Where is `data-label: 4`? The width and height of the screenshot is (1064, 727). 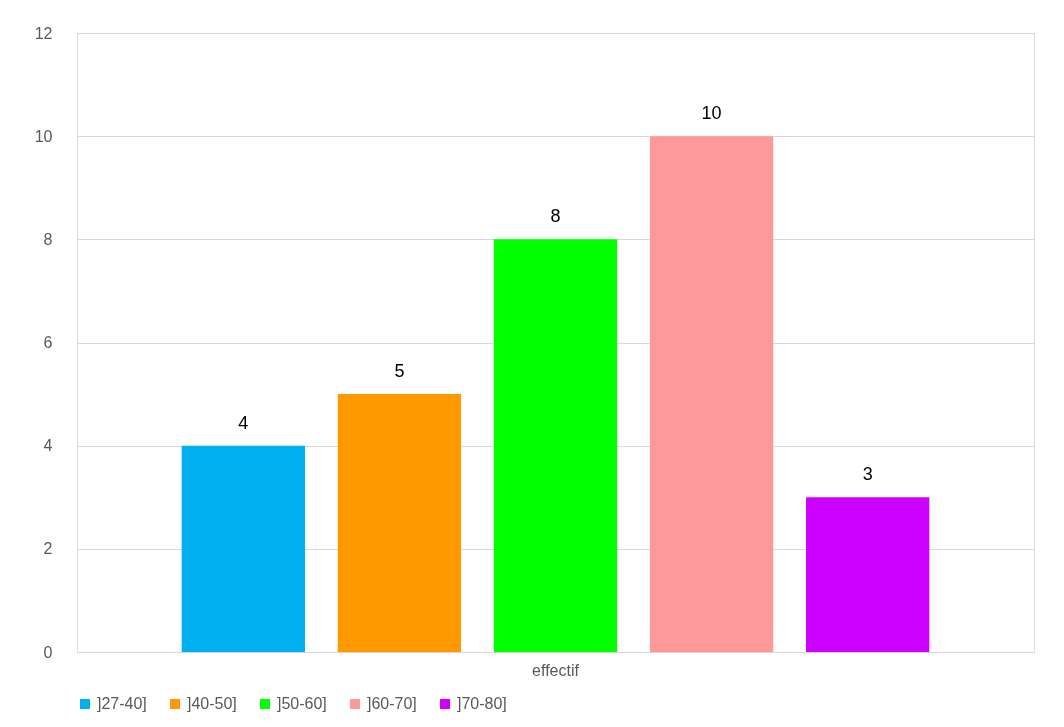
data-label: 4 is located at coordinates (243, 422).